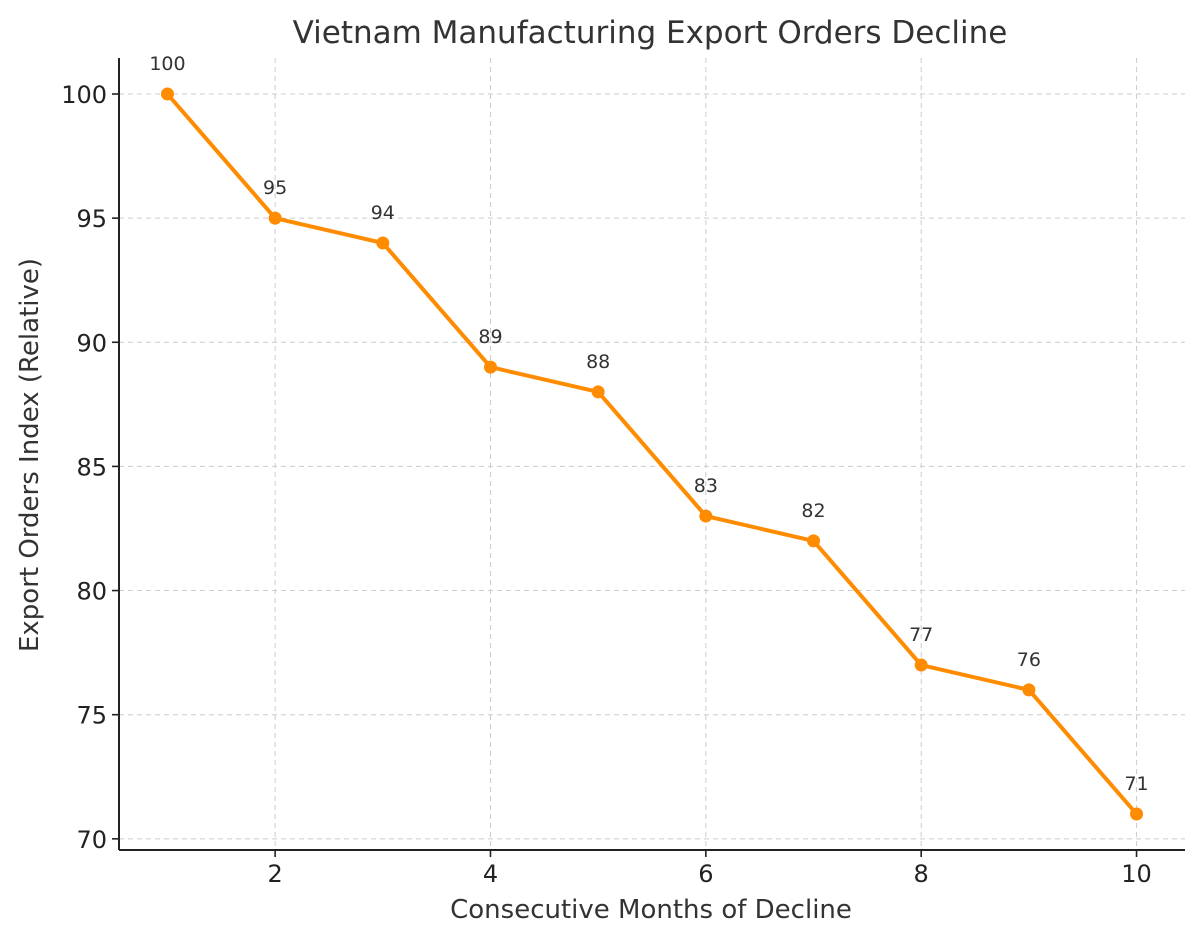 This screenshot has width=1200, height=942. What do you see at coordinates (490, 874) in the screenshot?
I see `x-tick-label: 4` at bounding box center [490, 874].